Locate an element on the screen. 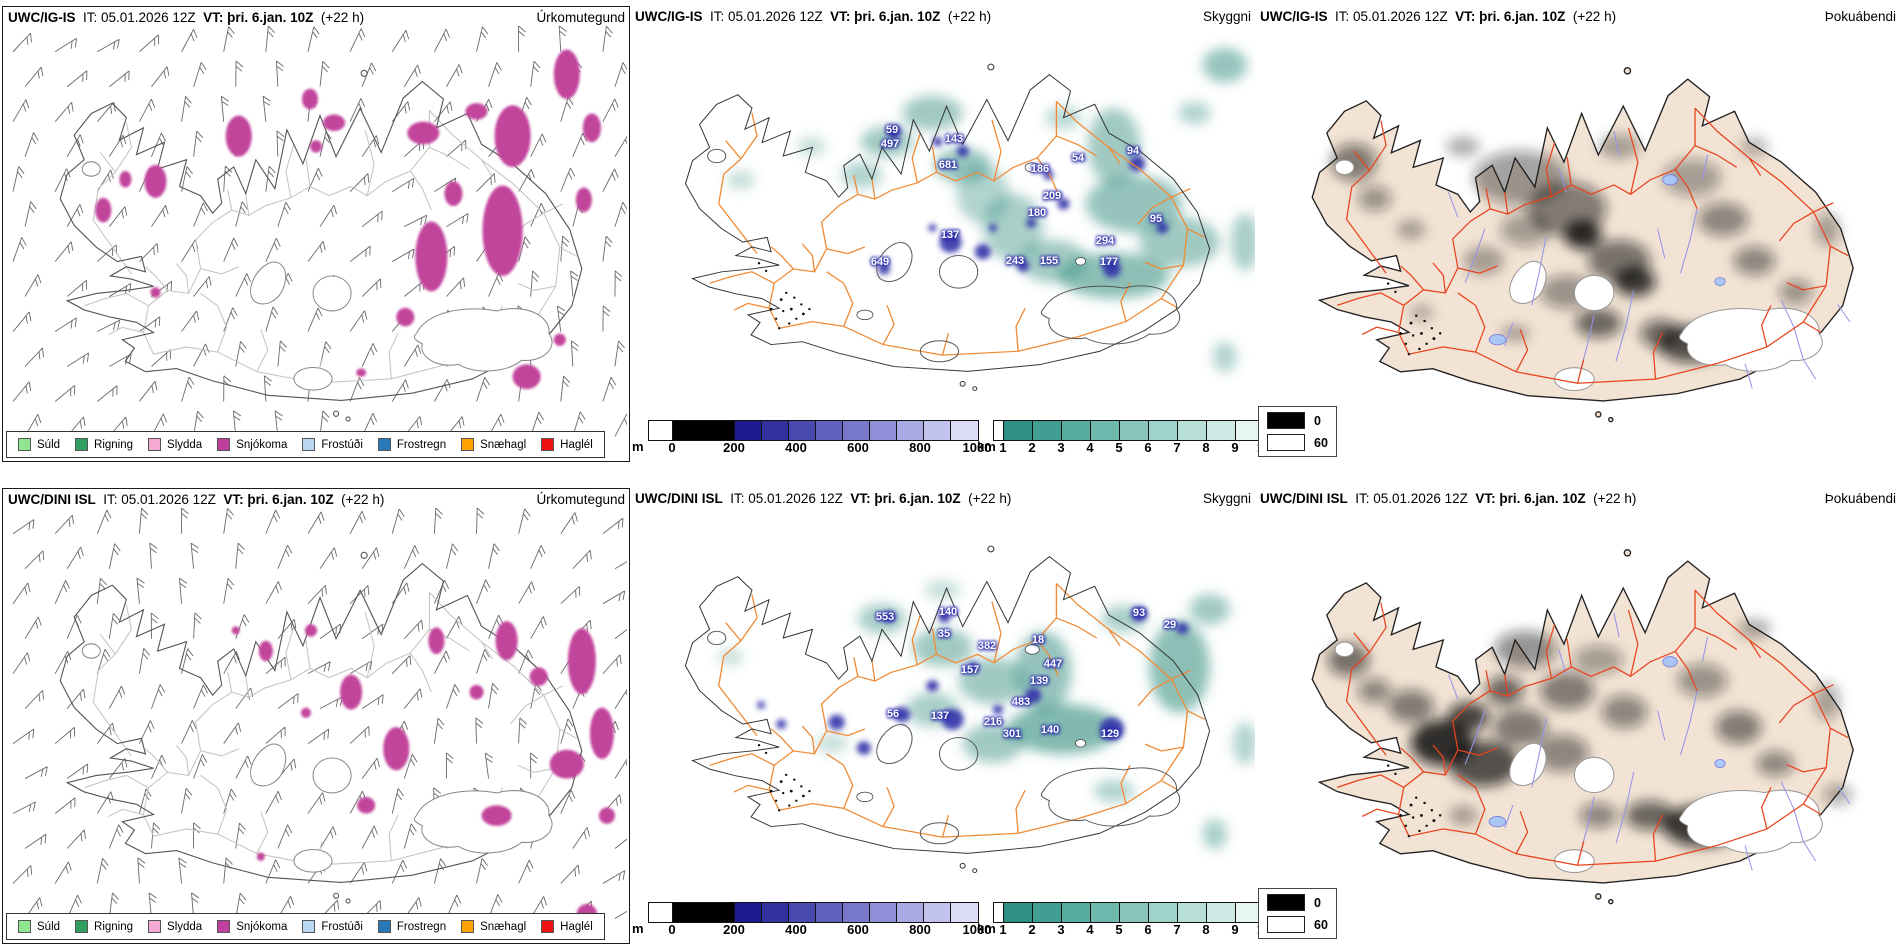  legend-label: Rigning is located at coordinates (114, 926).